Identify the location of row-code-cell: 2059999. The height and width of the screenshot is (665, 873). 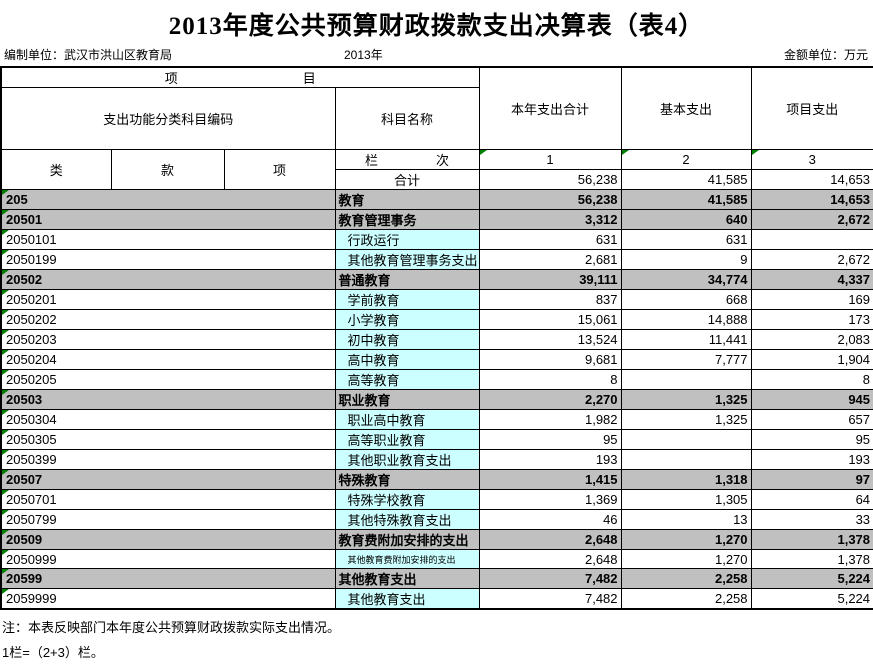
(168, 599).